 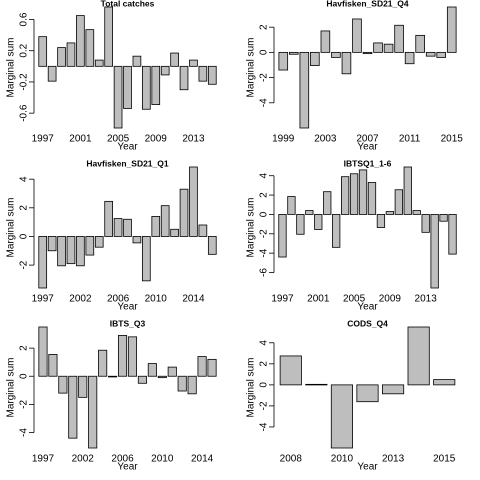 What do you see at coordinates (127, 163) in the screenshot?
I see `chart-title: Havfisken_SD21_Q1` at bounding box center [127, 163].